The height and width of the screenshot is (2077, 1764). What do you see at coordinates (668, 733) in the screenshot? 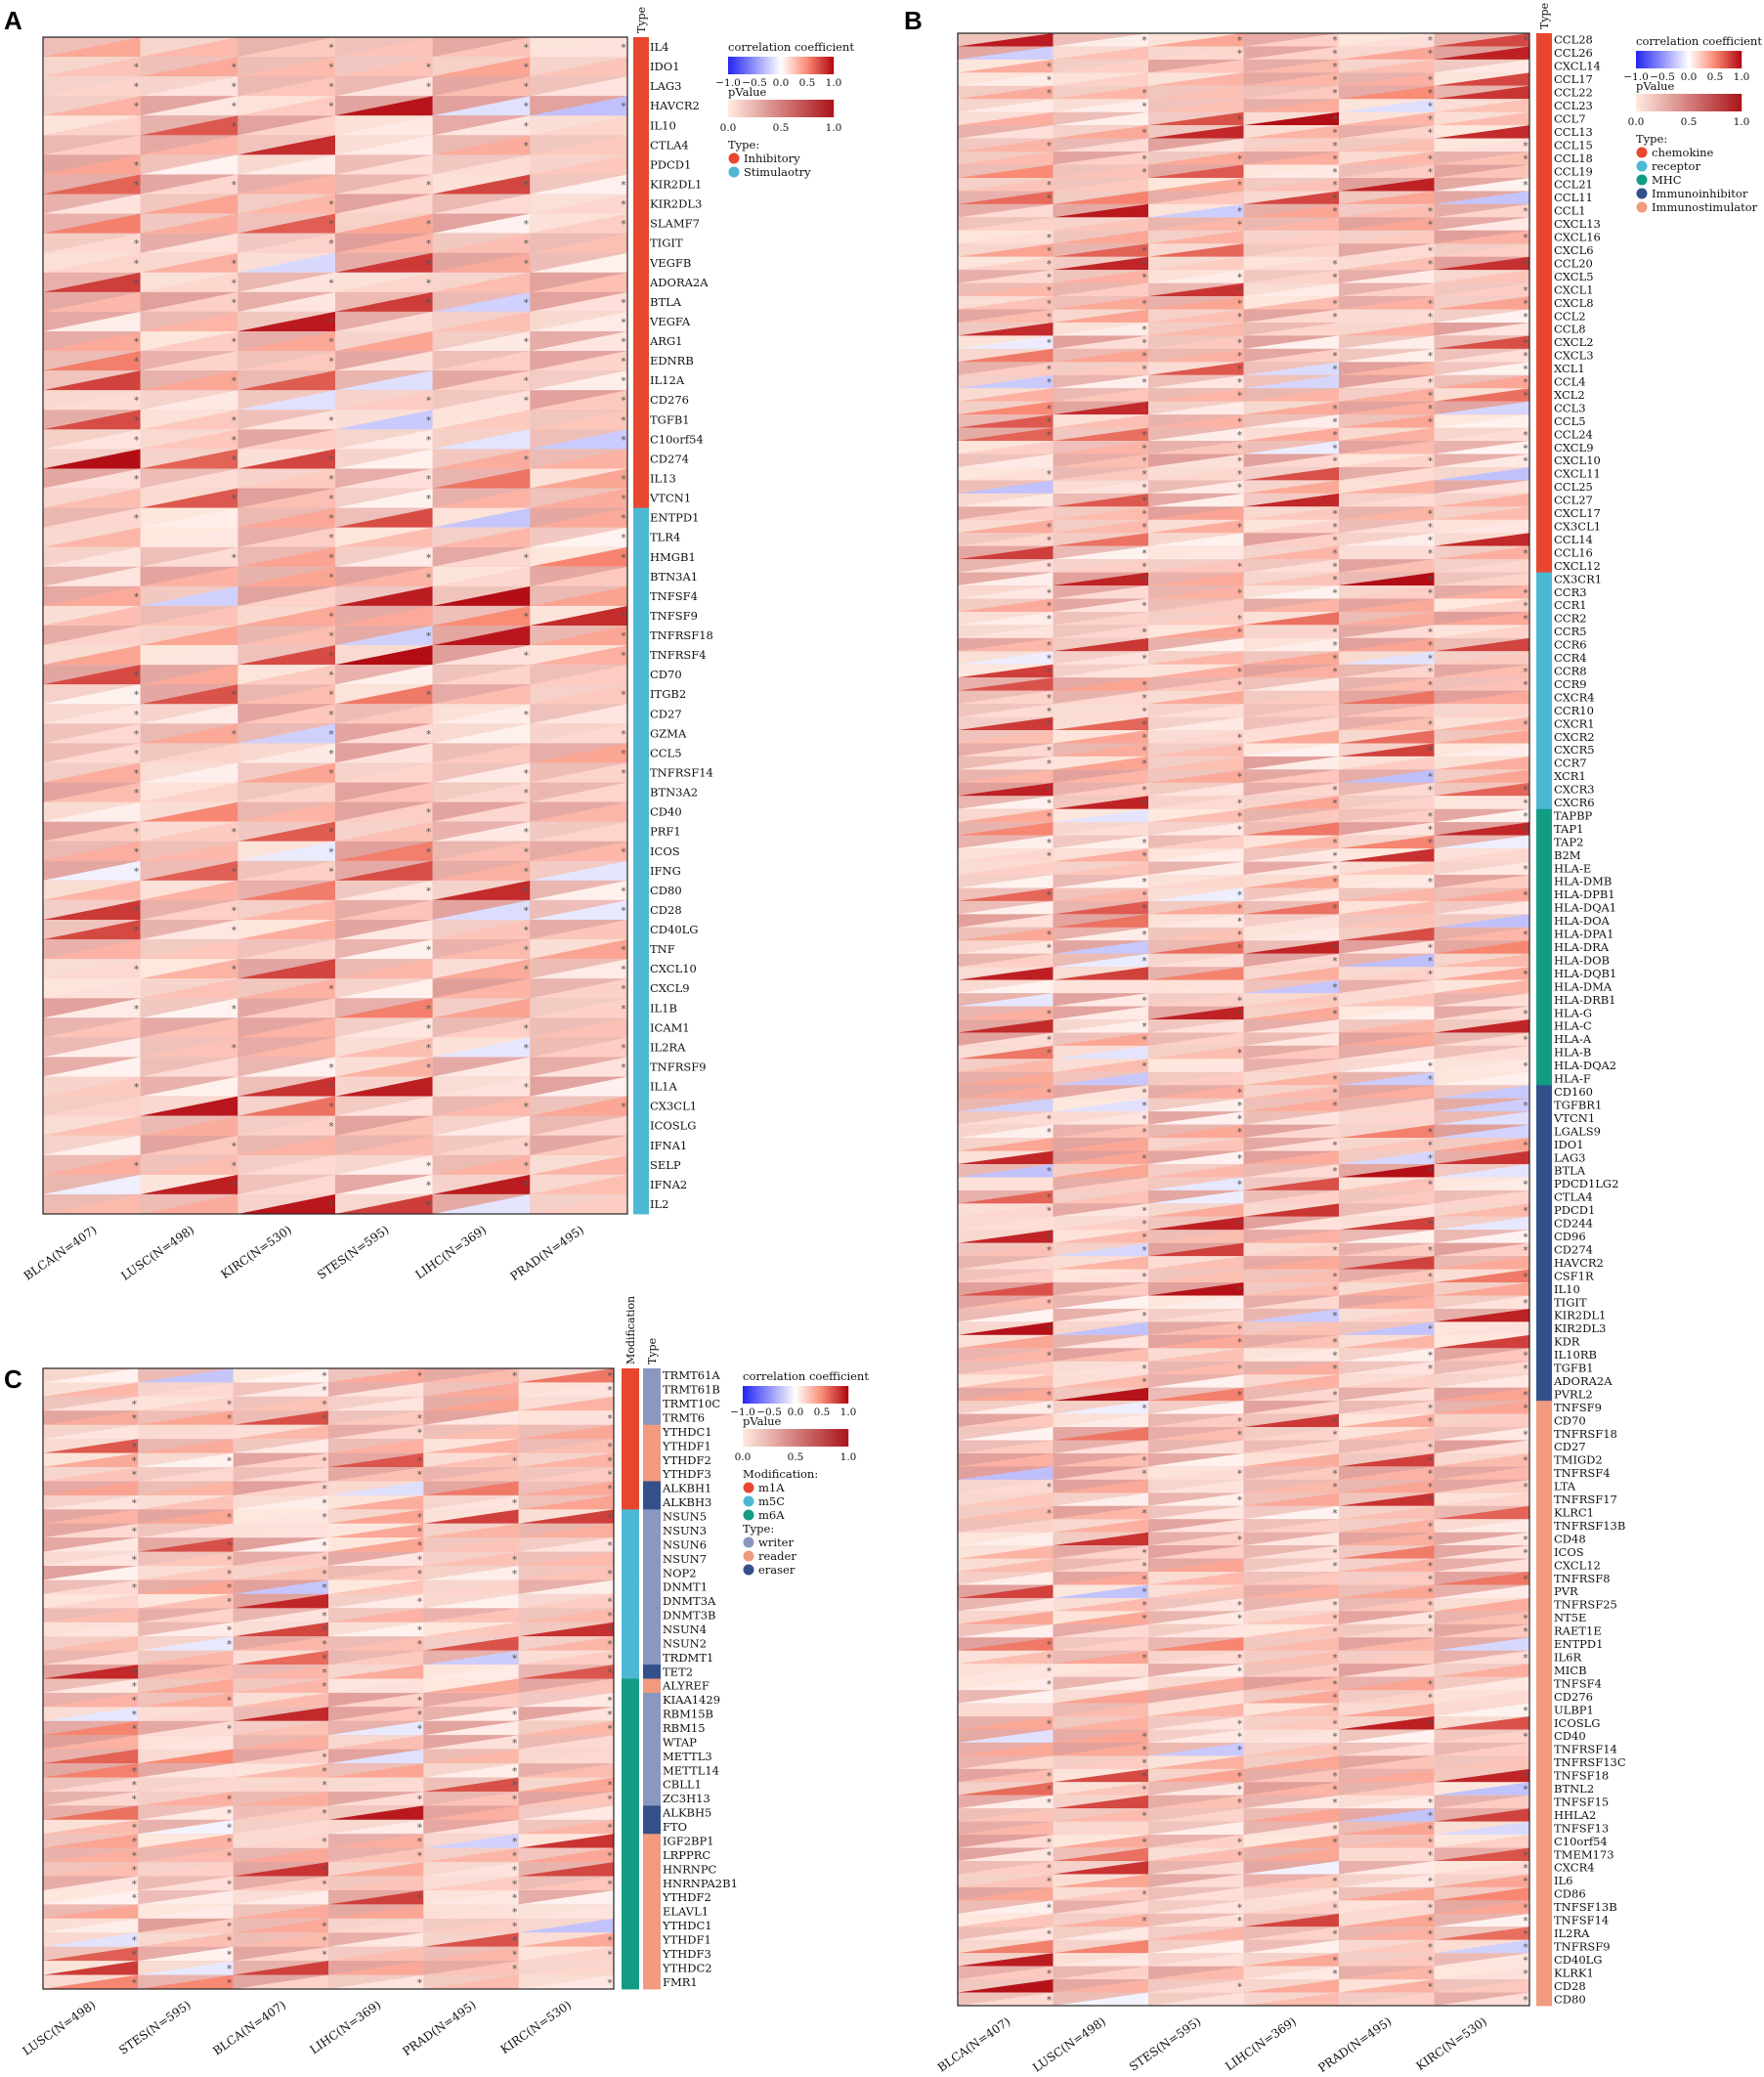
I see `gene-label: GZMA` at bounding box center [668, 733].